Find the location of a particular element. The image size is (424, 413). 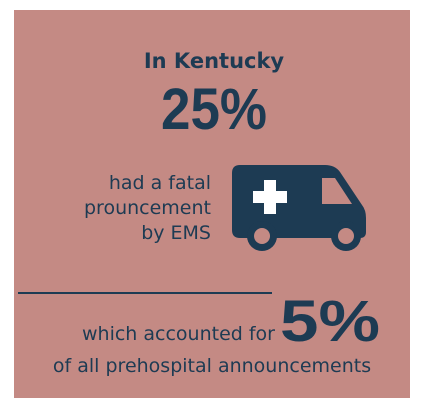

stat-text: had a fatal is located at coordinates (160, 183).